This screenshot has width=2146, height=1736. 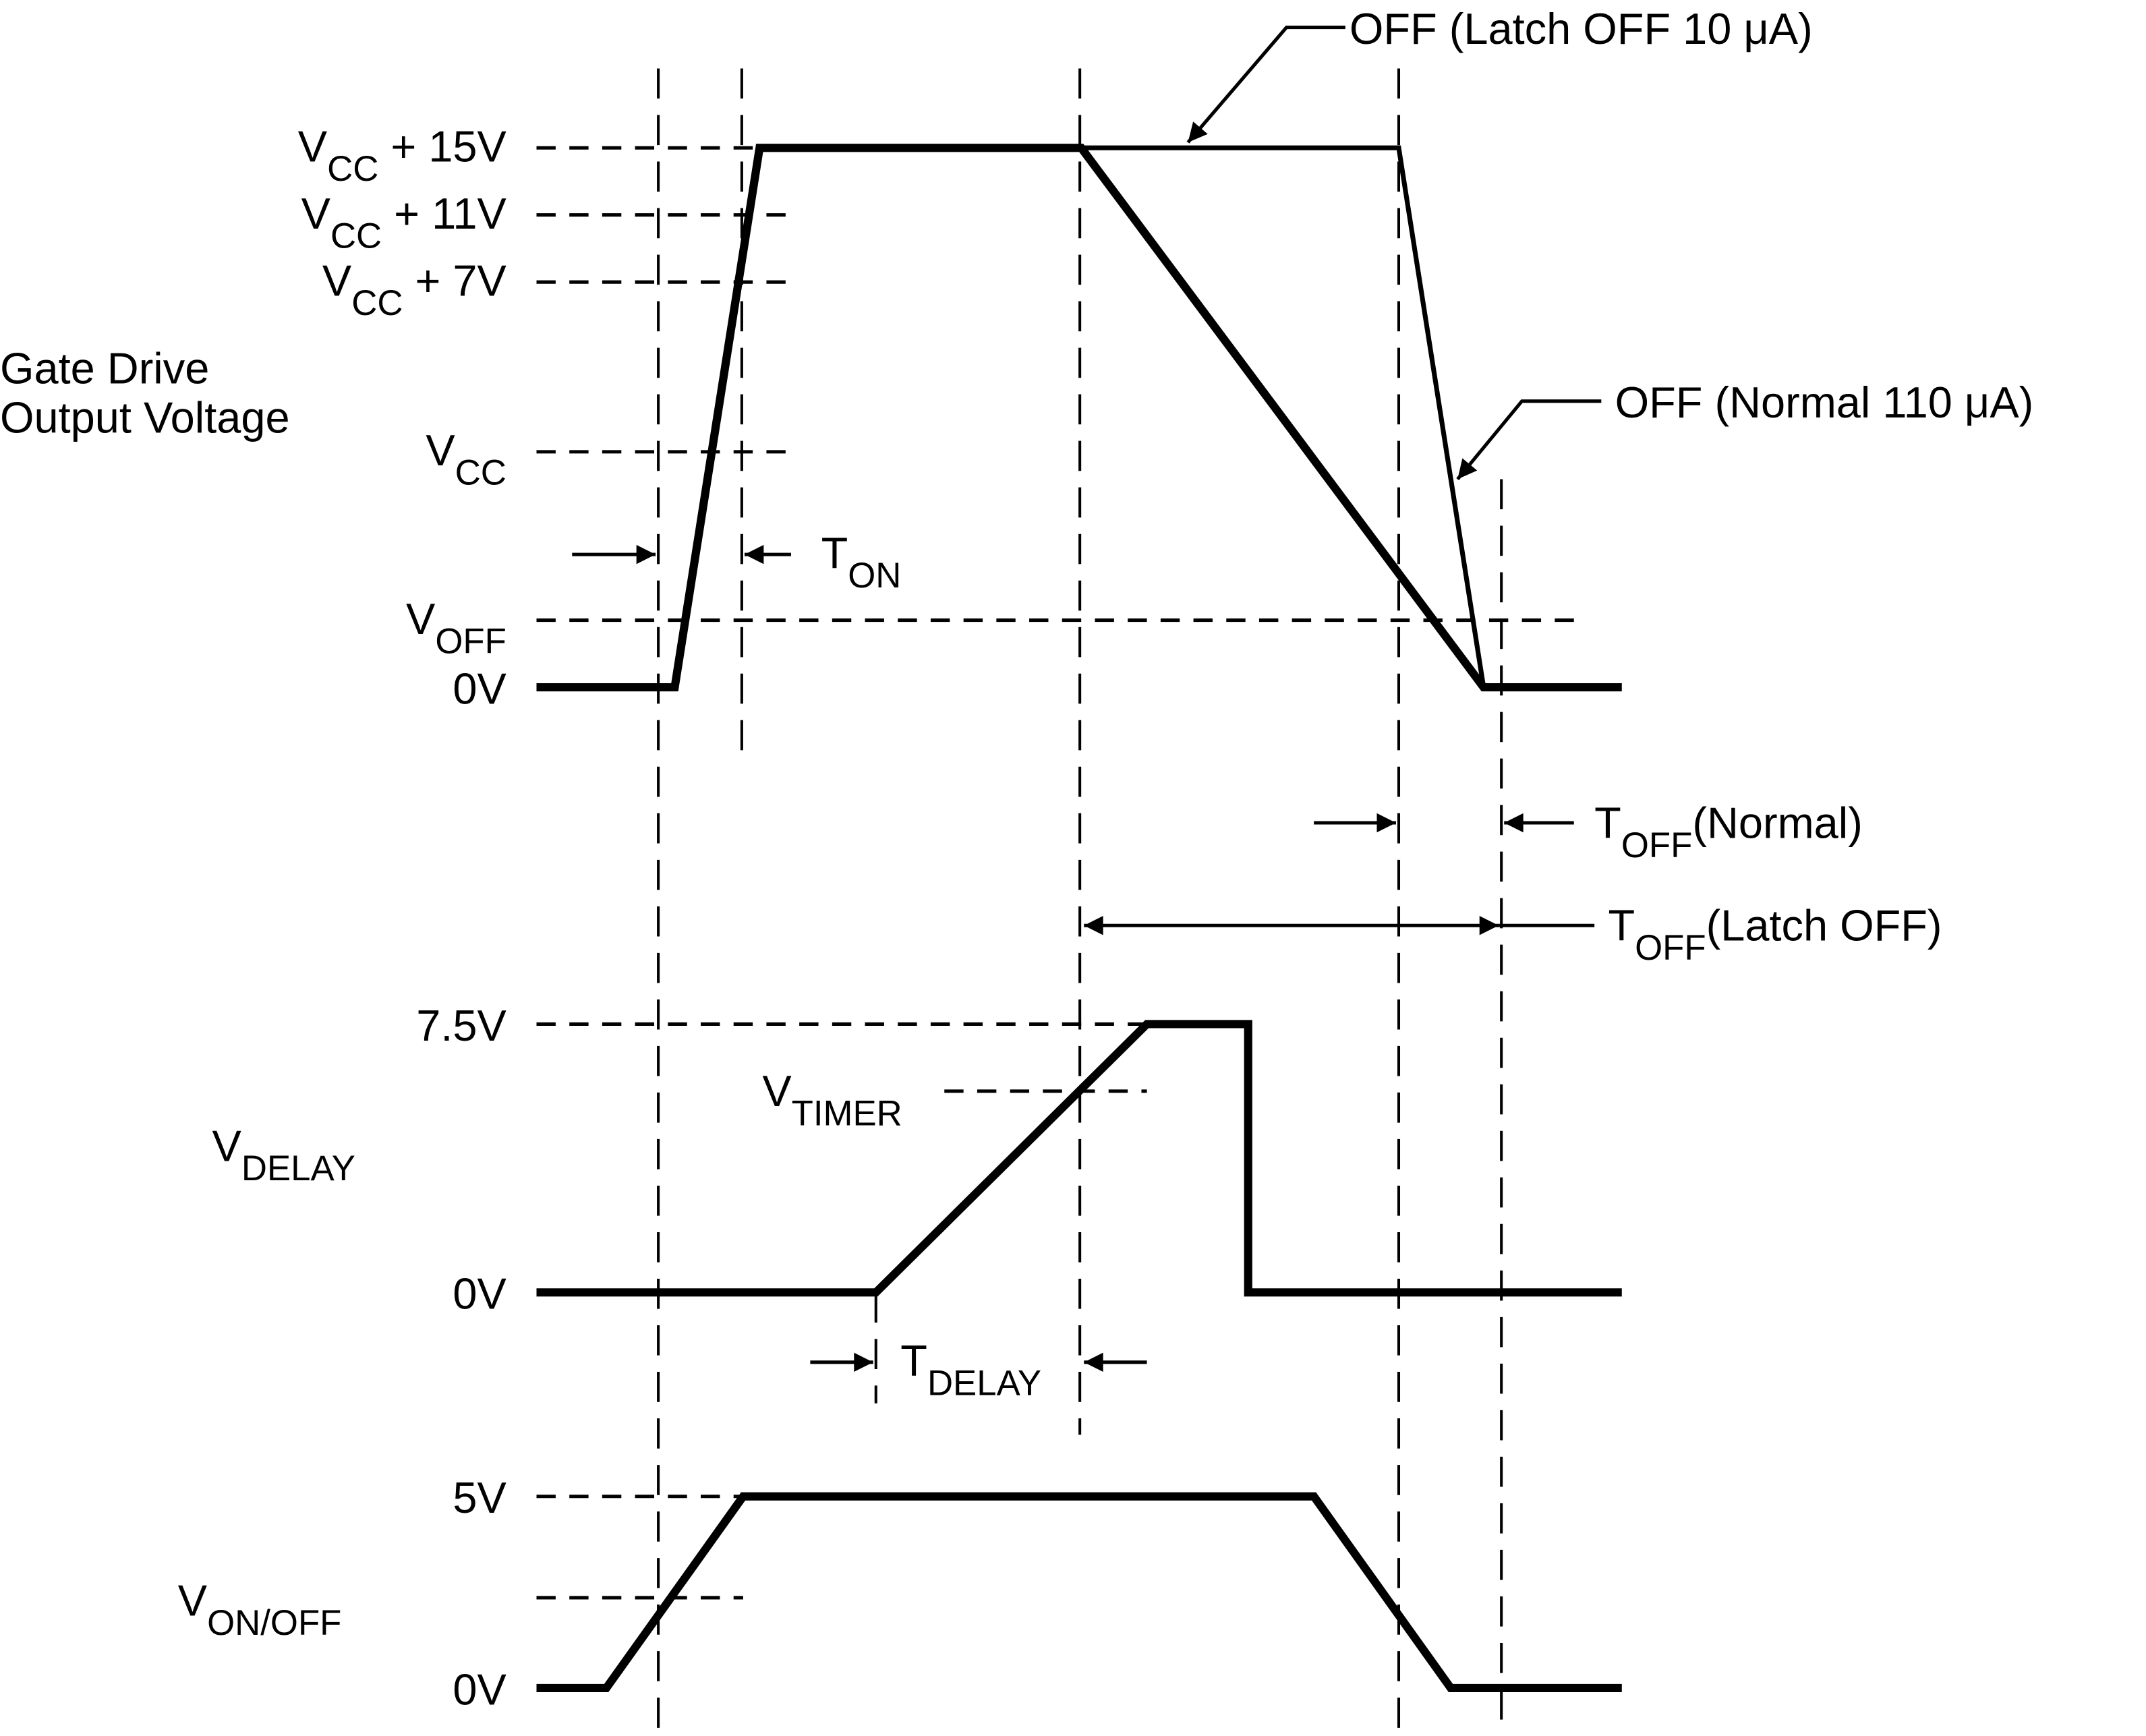 What do you see at coordinates (1824, 403) in the screenshot?
I see `normal-off-note: OFF (Normal 110 μA)` at bounding box center [1824, 403].